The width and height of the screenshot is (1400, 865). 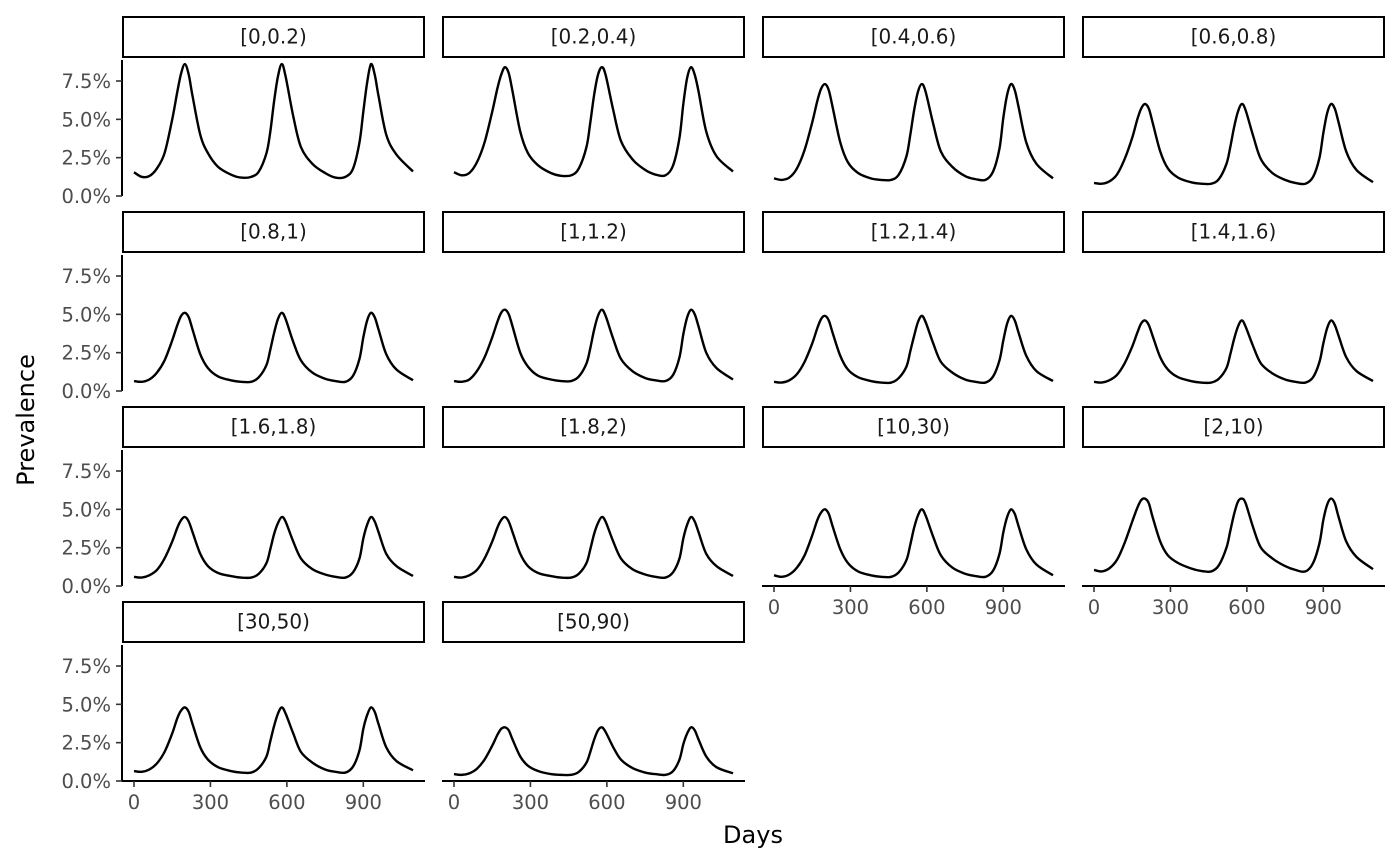 I want to click on facet-panel: [1.6,1.8) 0.0% 2.5% 5.0% 7.5%, so click(x=243, y=502).